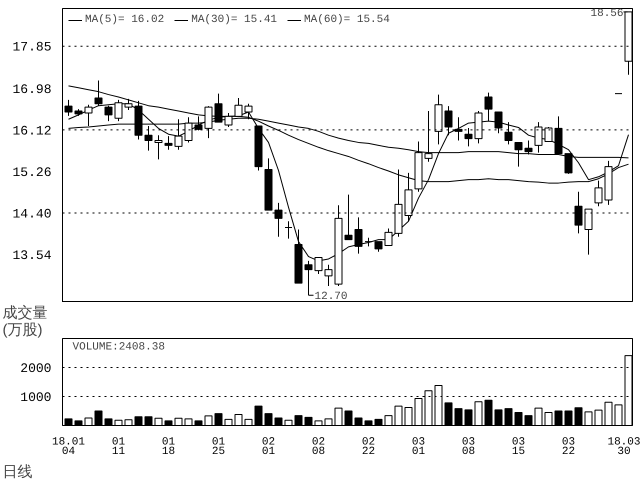 This screenshot has height=480, width=640. What do you see at coordinates (32, 256) in the screenshot?
I see `y-tick-label: 13.54` at bounding box center [32, 256].